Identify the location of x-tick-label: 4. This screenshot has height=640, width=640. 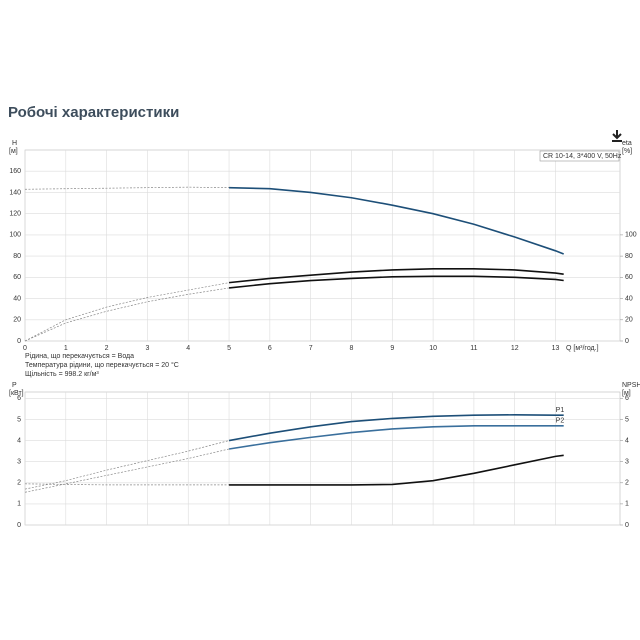
(188, 348).